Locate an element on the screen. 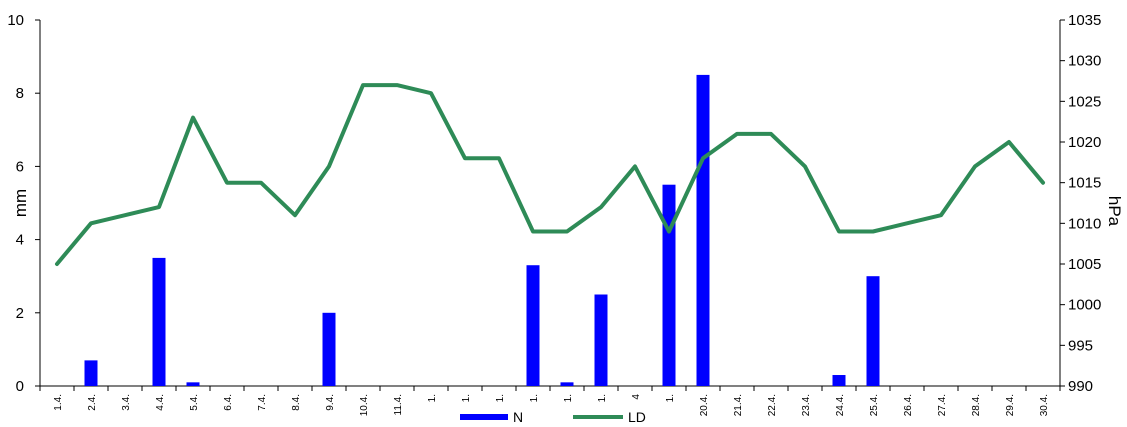 Image resolution: width=1127 pixels, height=427 pixels. x-tick-label: 26.4. is located at coordinates (908, 405).